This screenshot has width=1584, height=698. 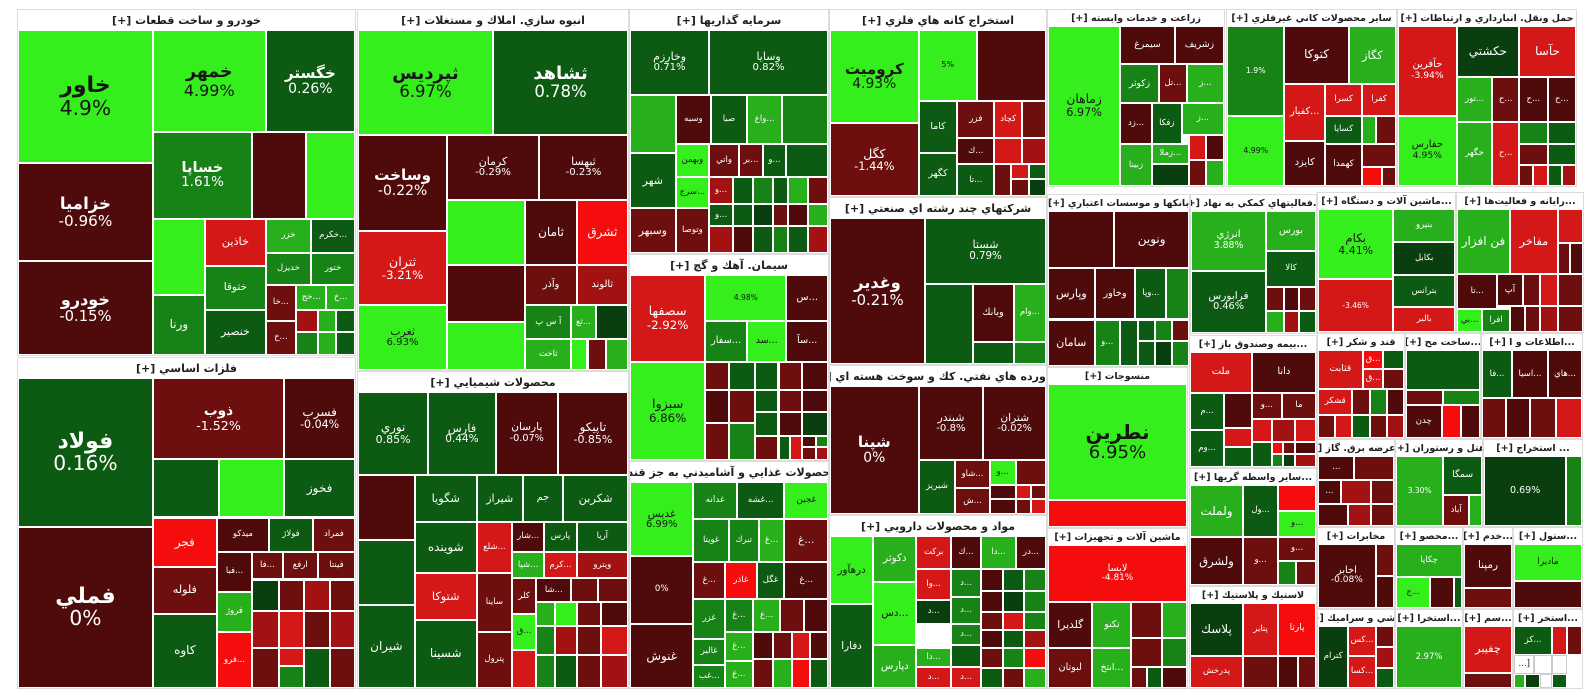 I want to click on stock-tile-...ز: ...ز, so click(x=1205, y=83).